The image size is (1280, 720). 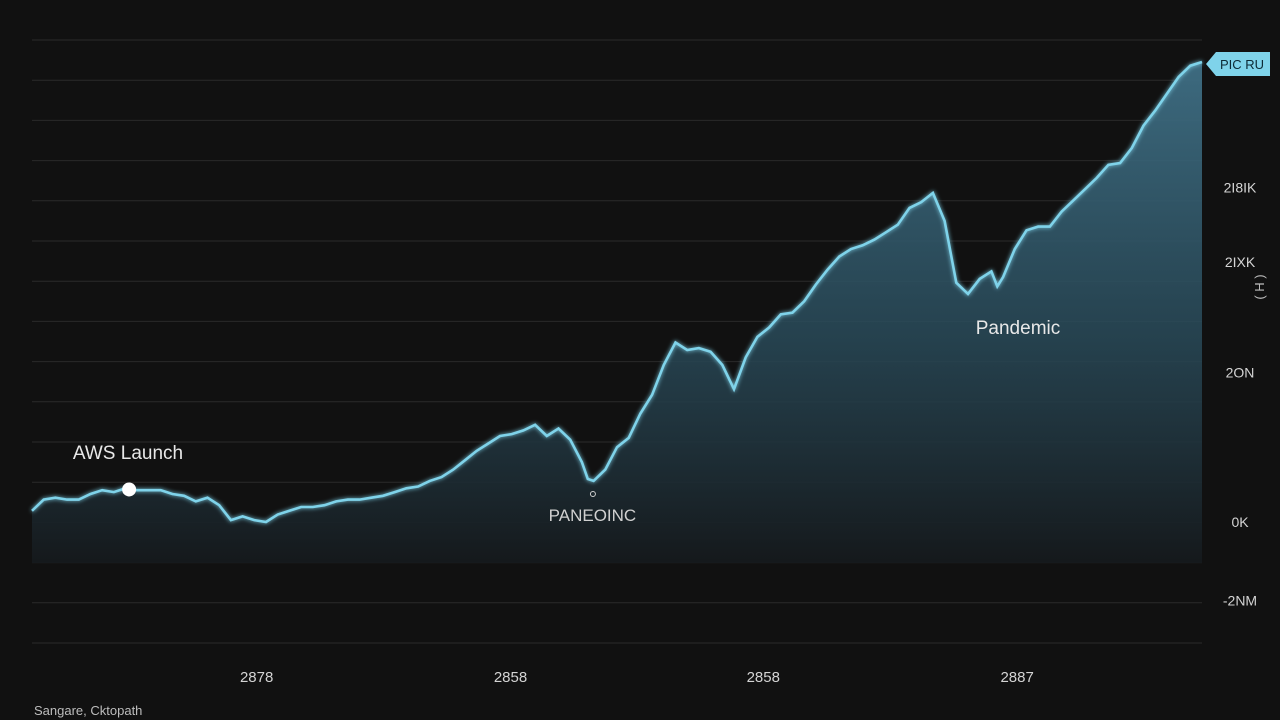 What do you see at coordinates (1259, 286) in the screenshot?
I see `side-axis-label: ( H )` at bounding box center [1259, 286].